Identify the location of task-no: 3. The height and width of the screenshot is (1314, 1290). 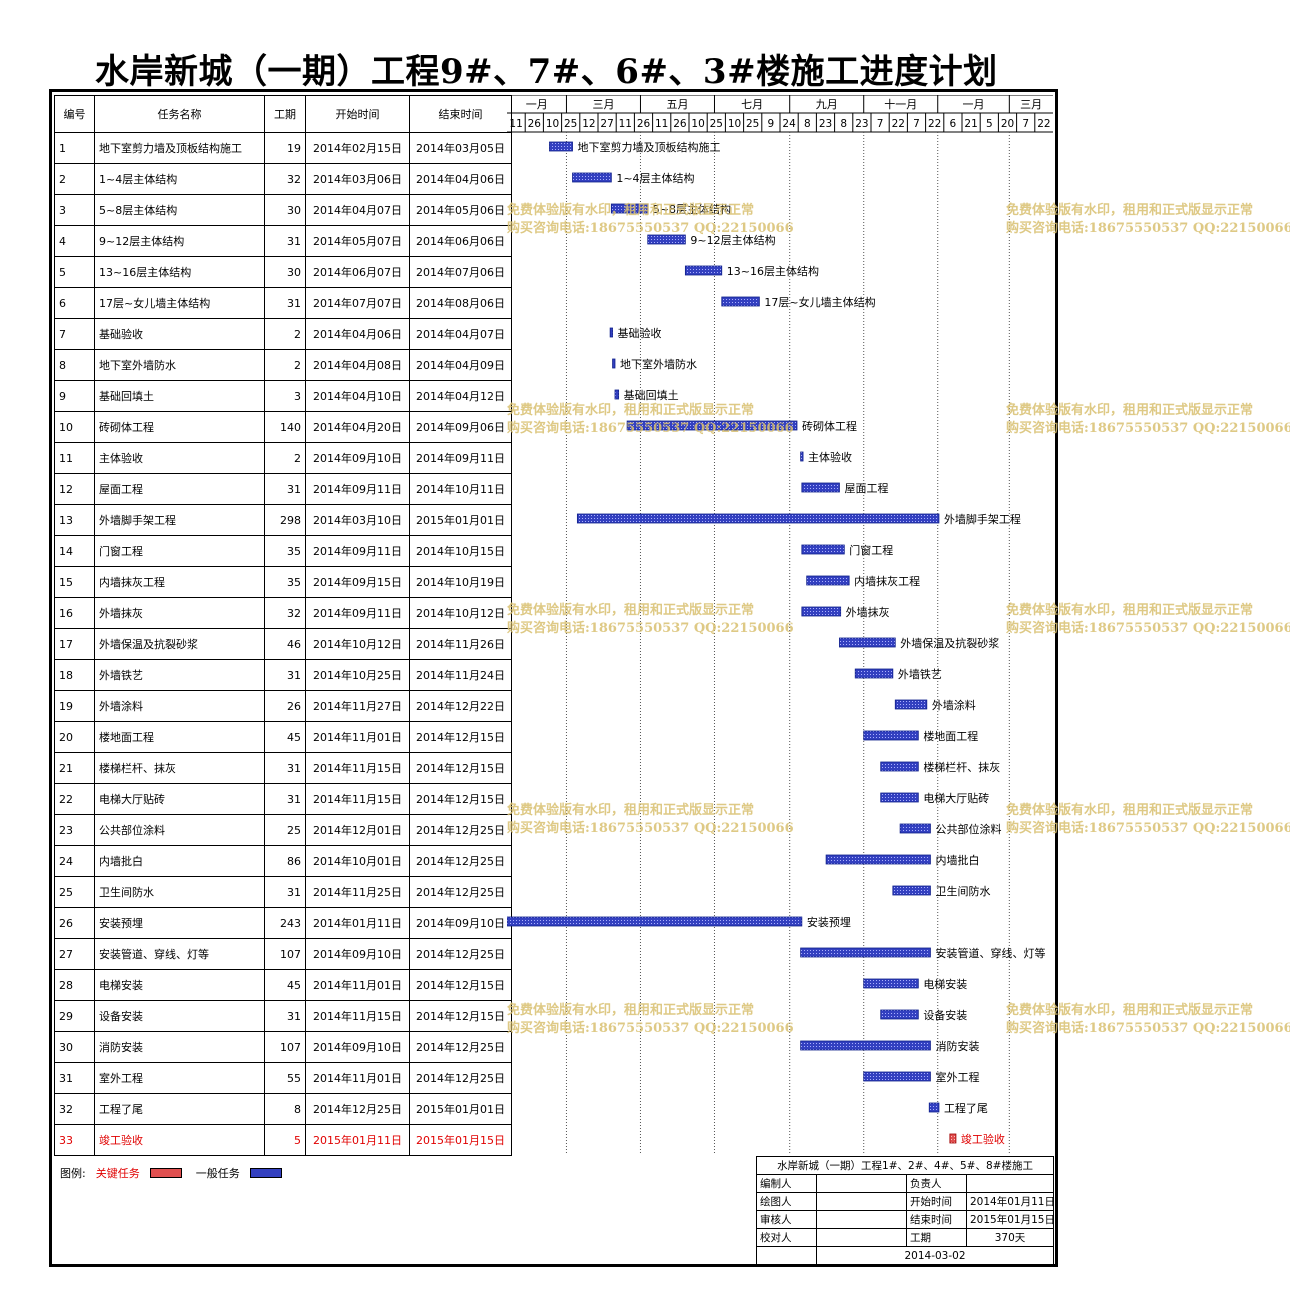
(74, 210).